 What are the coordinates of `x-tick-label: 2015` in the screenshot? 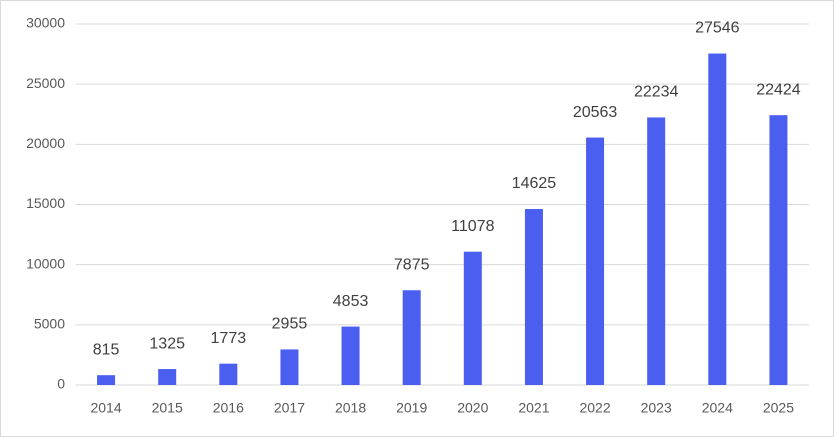 It's located at (167, 408).